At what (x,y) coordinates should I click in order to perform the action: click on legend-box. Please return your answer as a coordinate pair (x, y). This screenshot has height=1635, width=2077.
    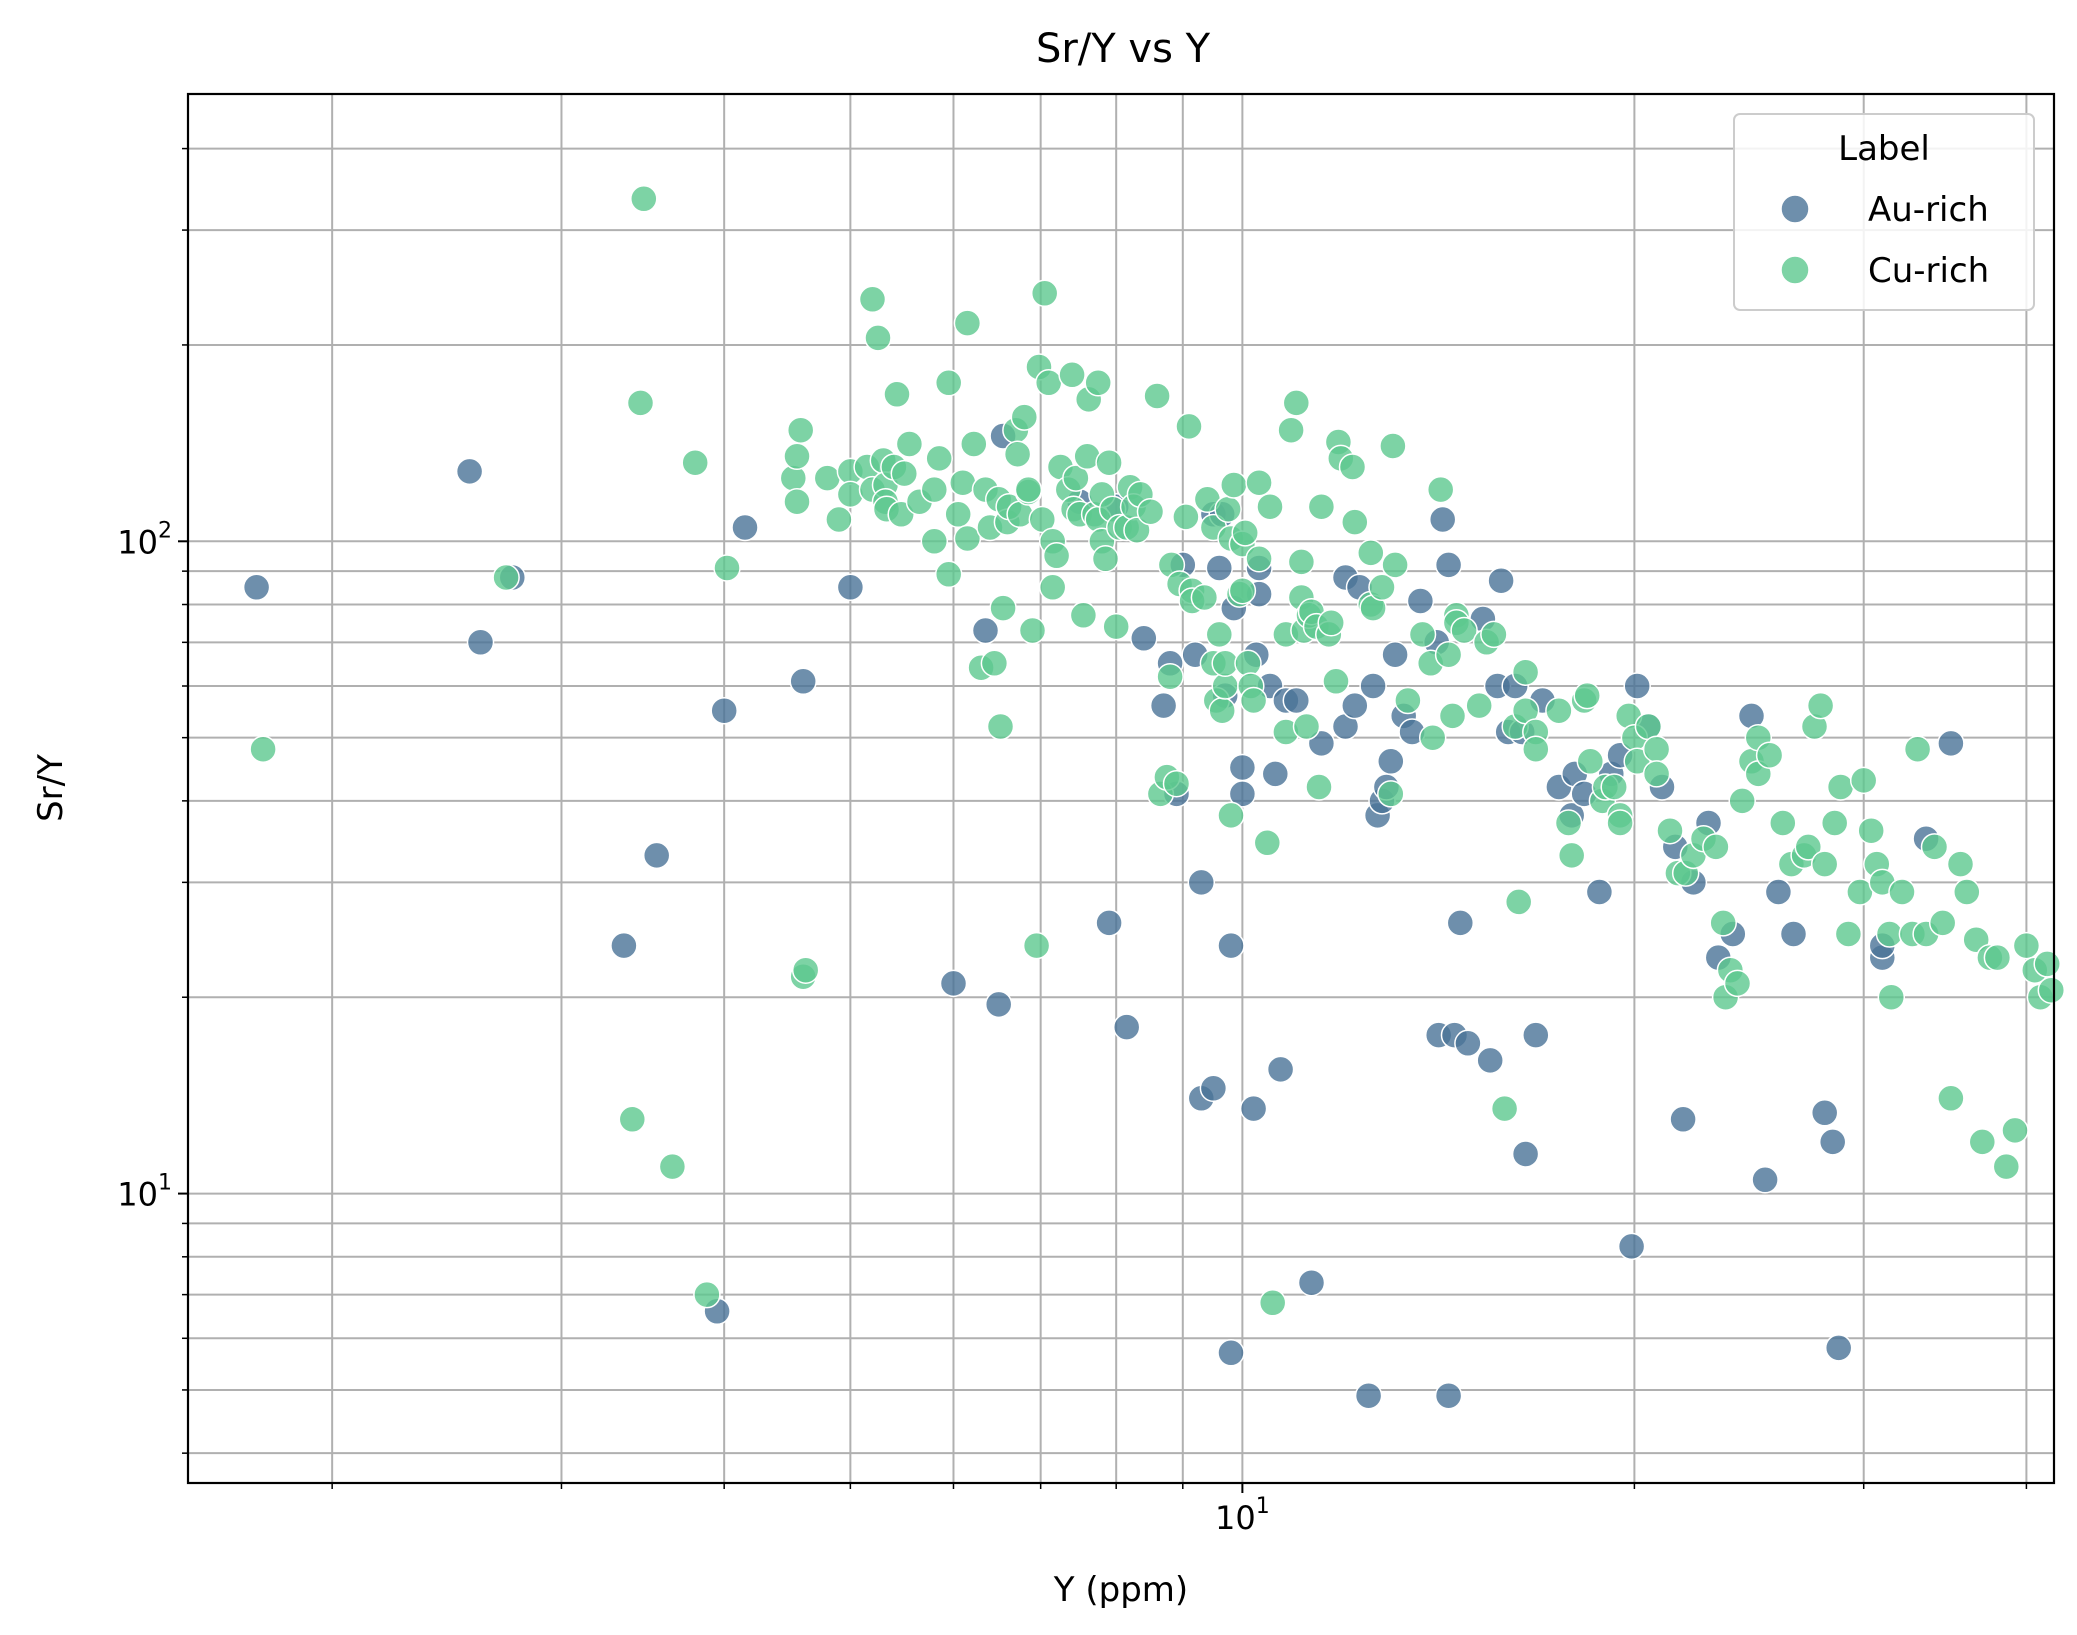
    Looking at the image, I should click on (1884, 212).